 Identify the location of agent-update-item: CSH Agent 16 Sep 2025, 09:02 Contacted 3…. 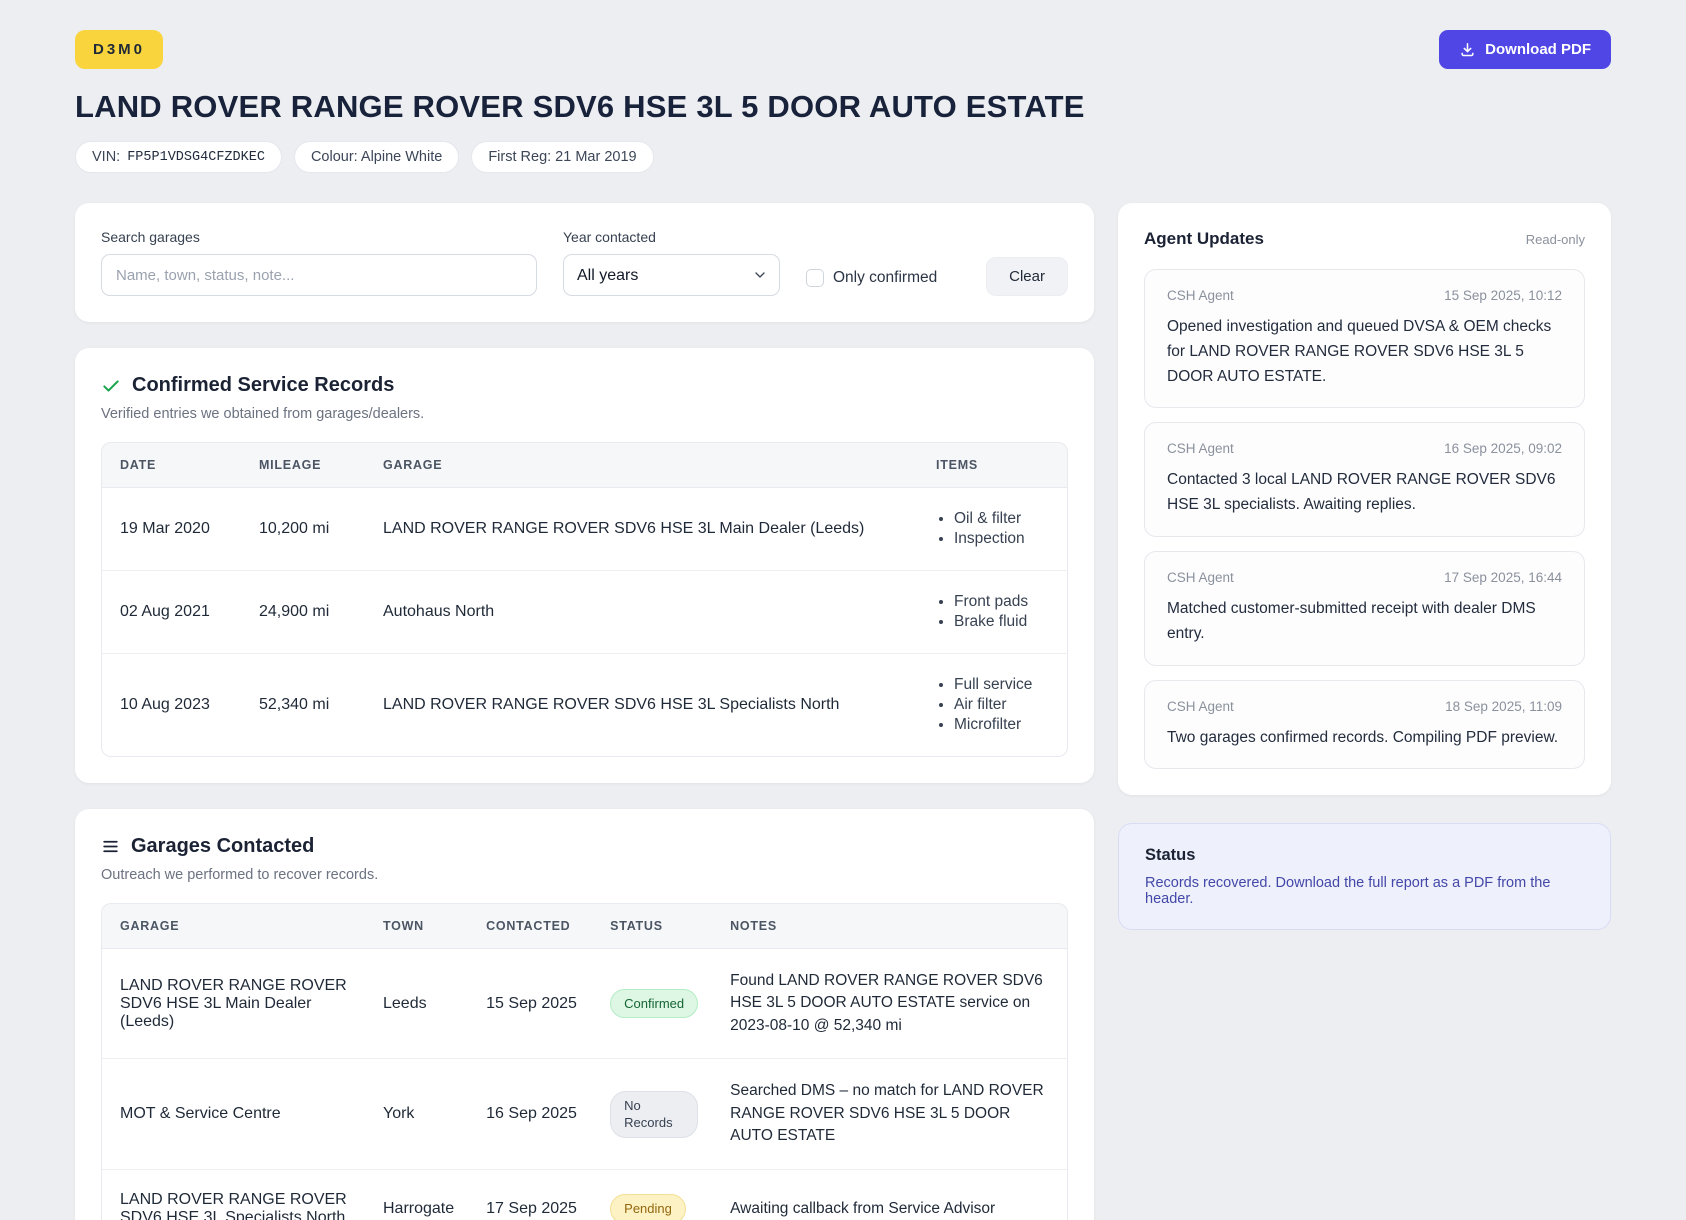
(1364, 479).